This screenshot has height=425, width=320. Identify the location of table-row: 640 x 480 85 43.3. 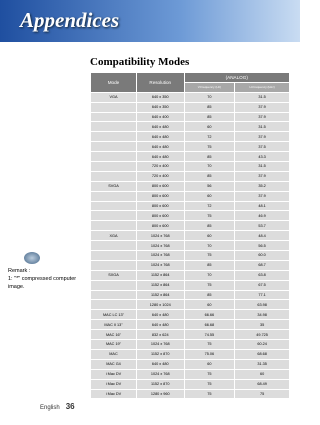
(190, 157).